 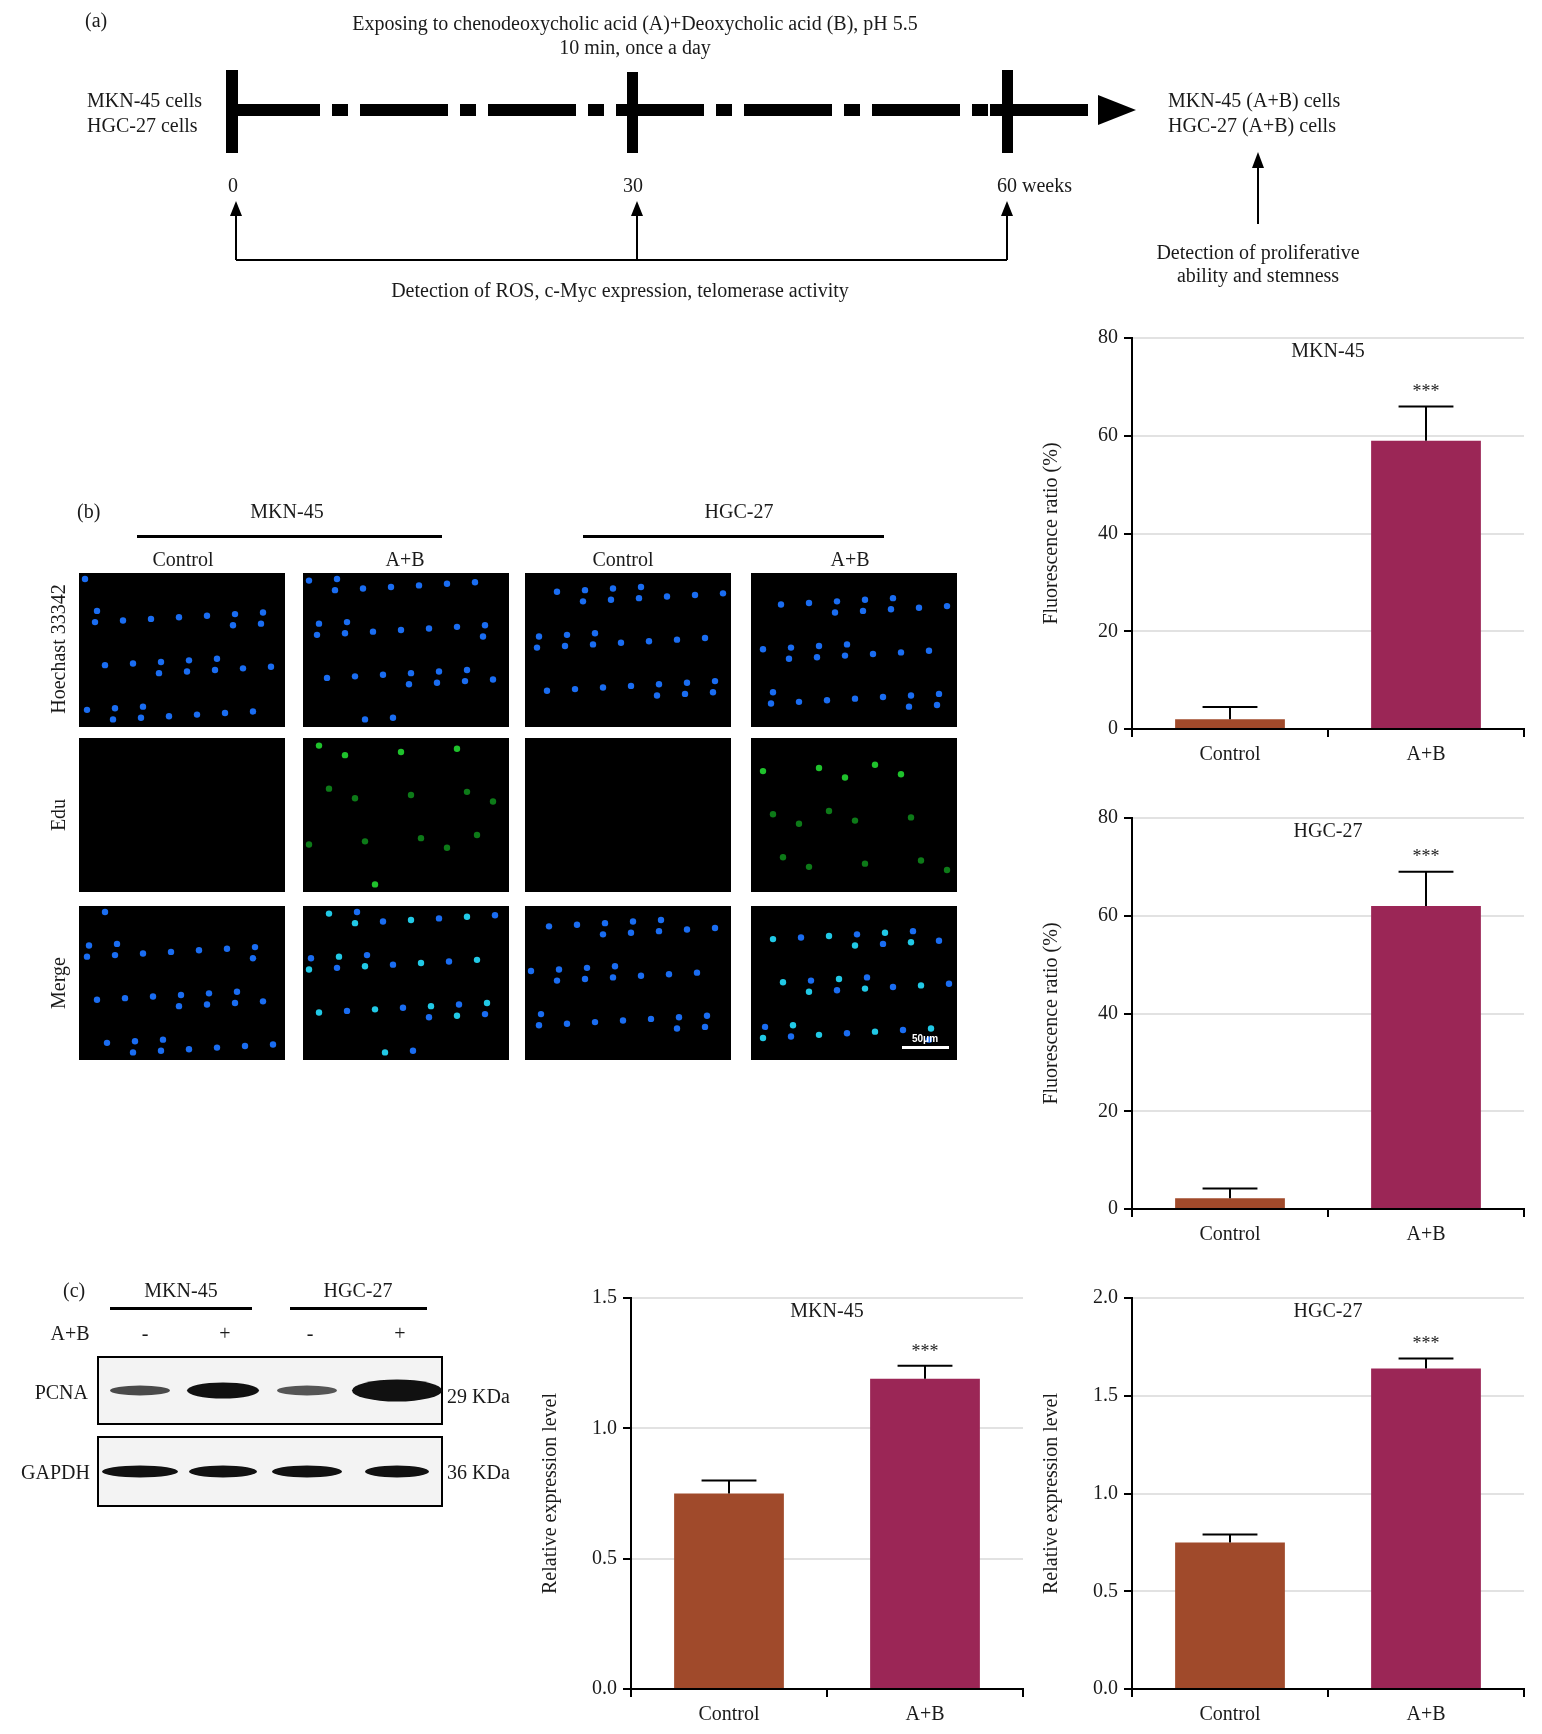 What do you see at coordinates (58, 983) in the screenshot?
I see `text: Merge` at bounding box center [58, 983].